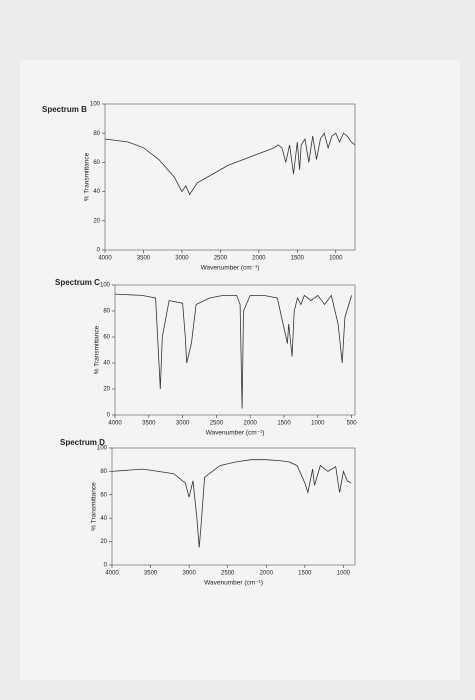  What do you see at coordinates (82, 442) in the screenshot?
I see `chart-title: Spectrum D` at bounding box center [82, 442].